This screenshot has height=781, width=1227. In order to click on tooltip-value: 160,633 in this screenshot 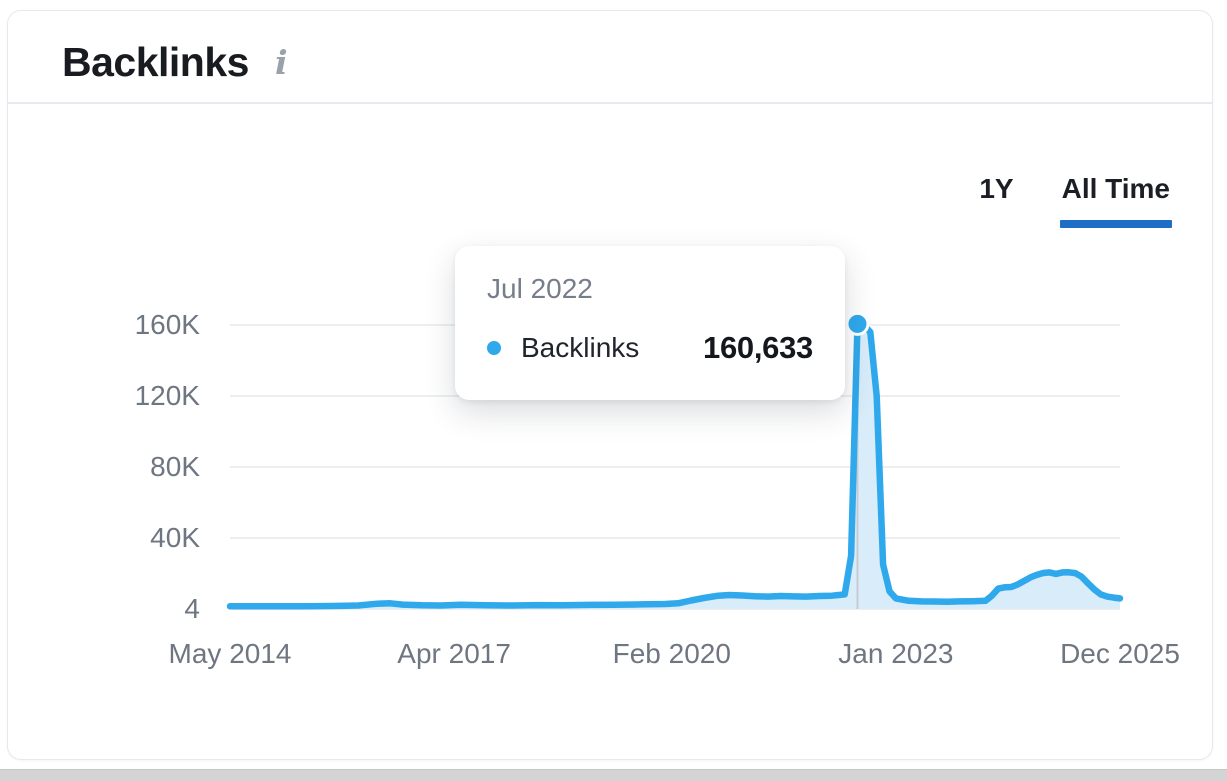, I will do `click(758, 347)`.